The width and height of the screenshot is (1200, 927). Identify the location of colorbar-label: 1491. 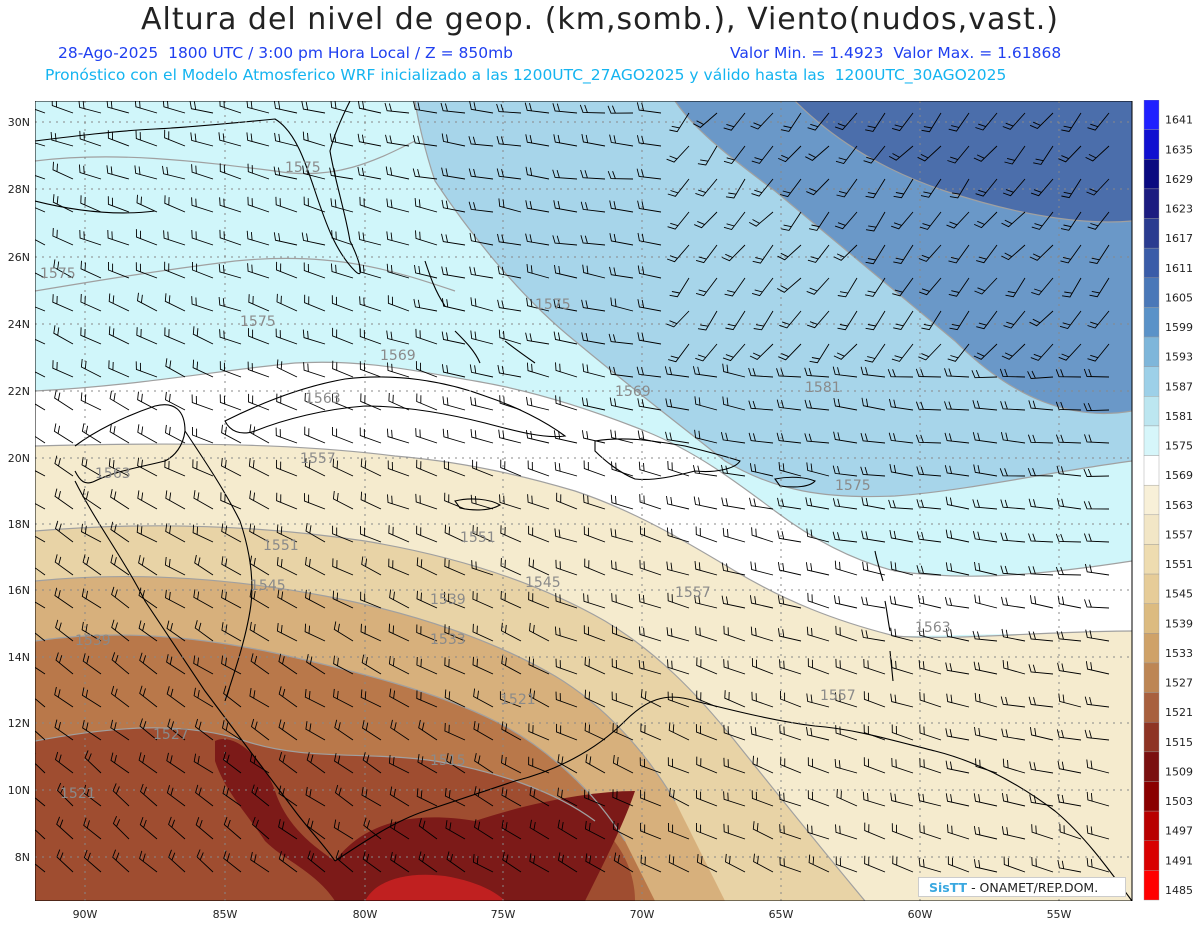
(1179, 860).